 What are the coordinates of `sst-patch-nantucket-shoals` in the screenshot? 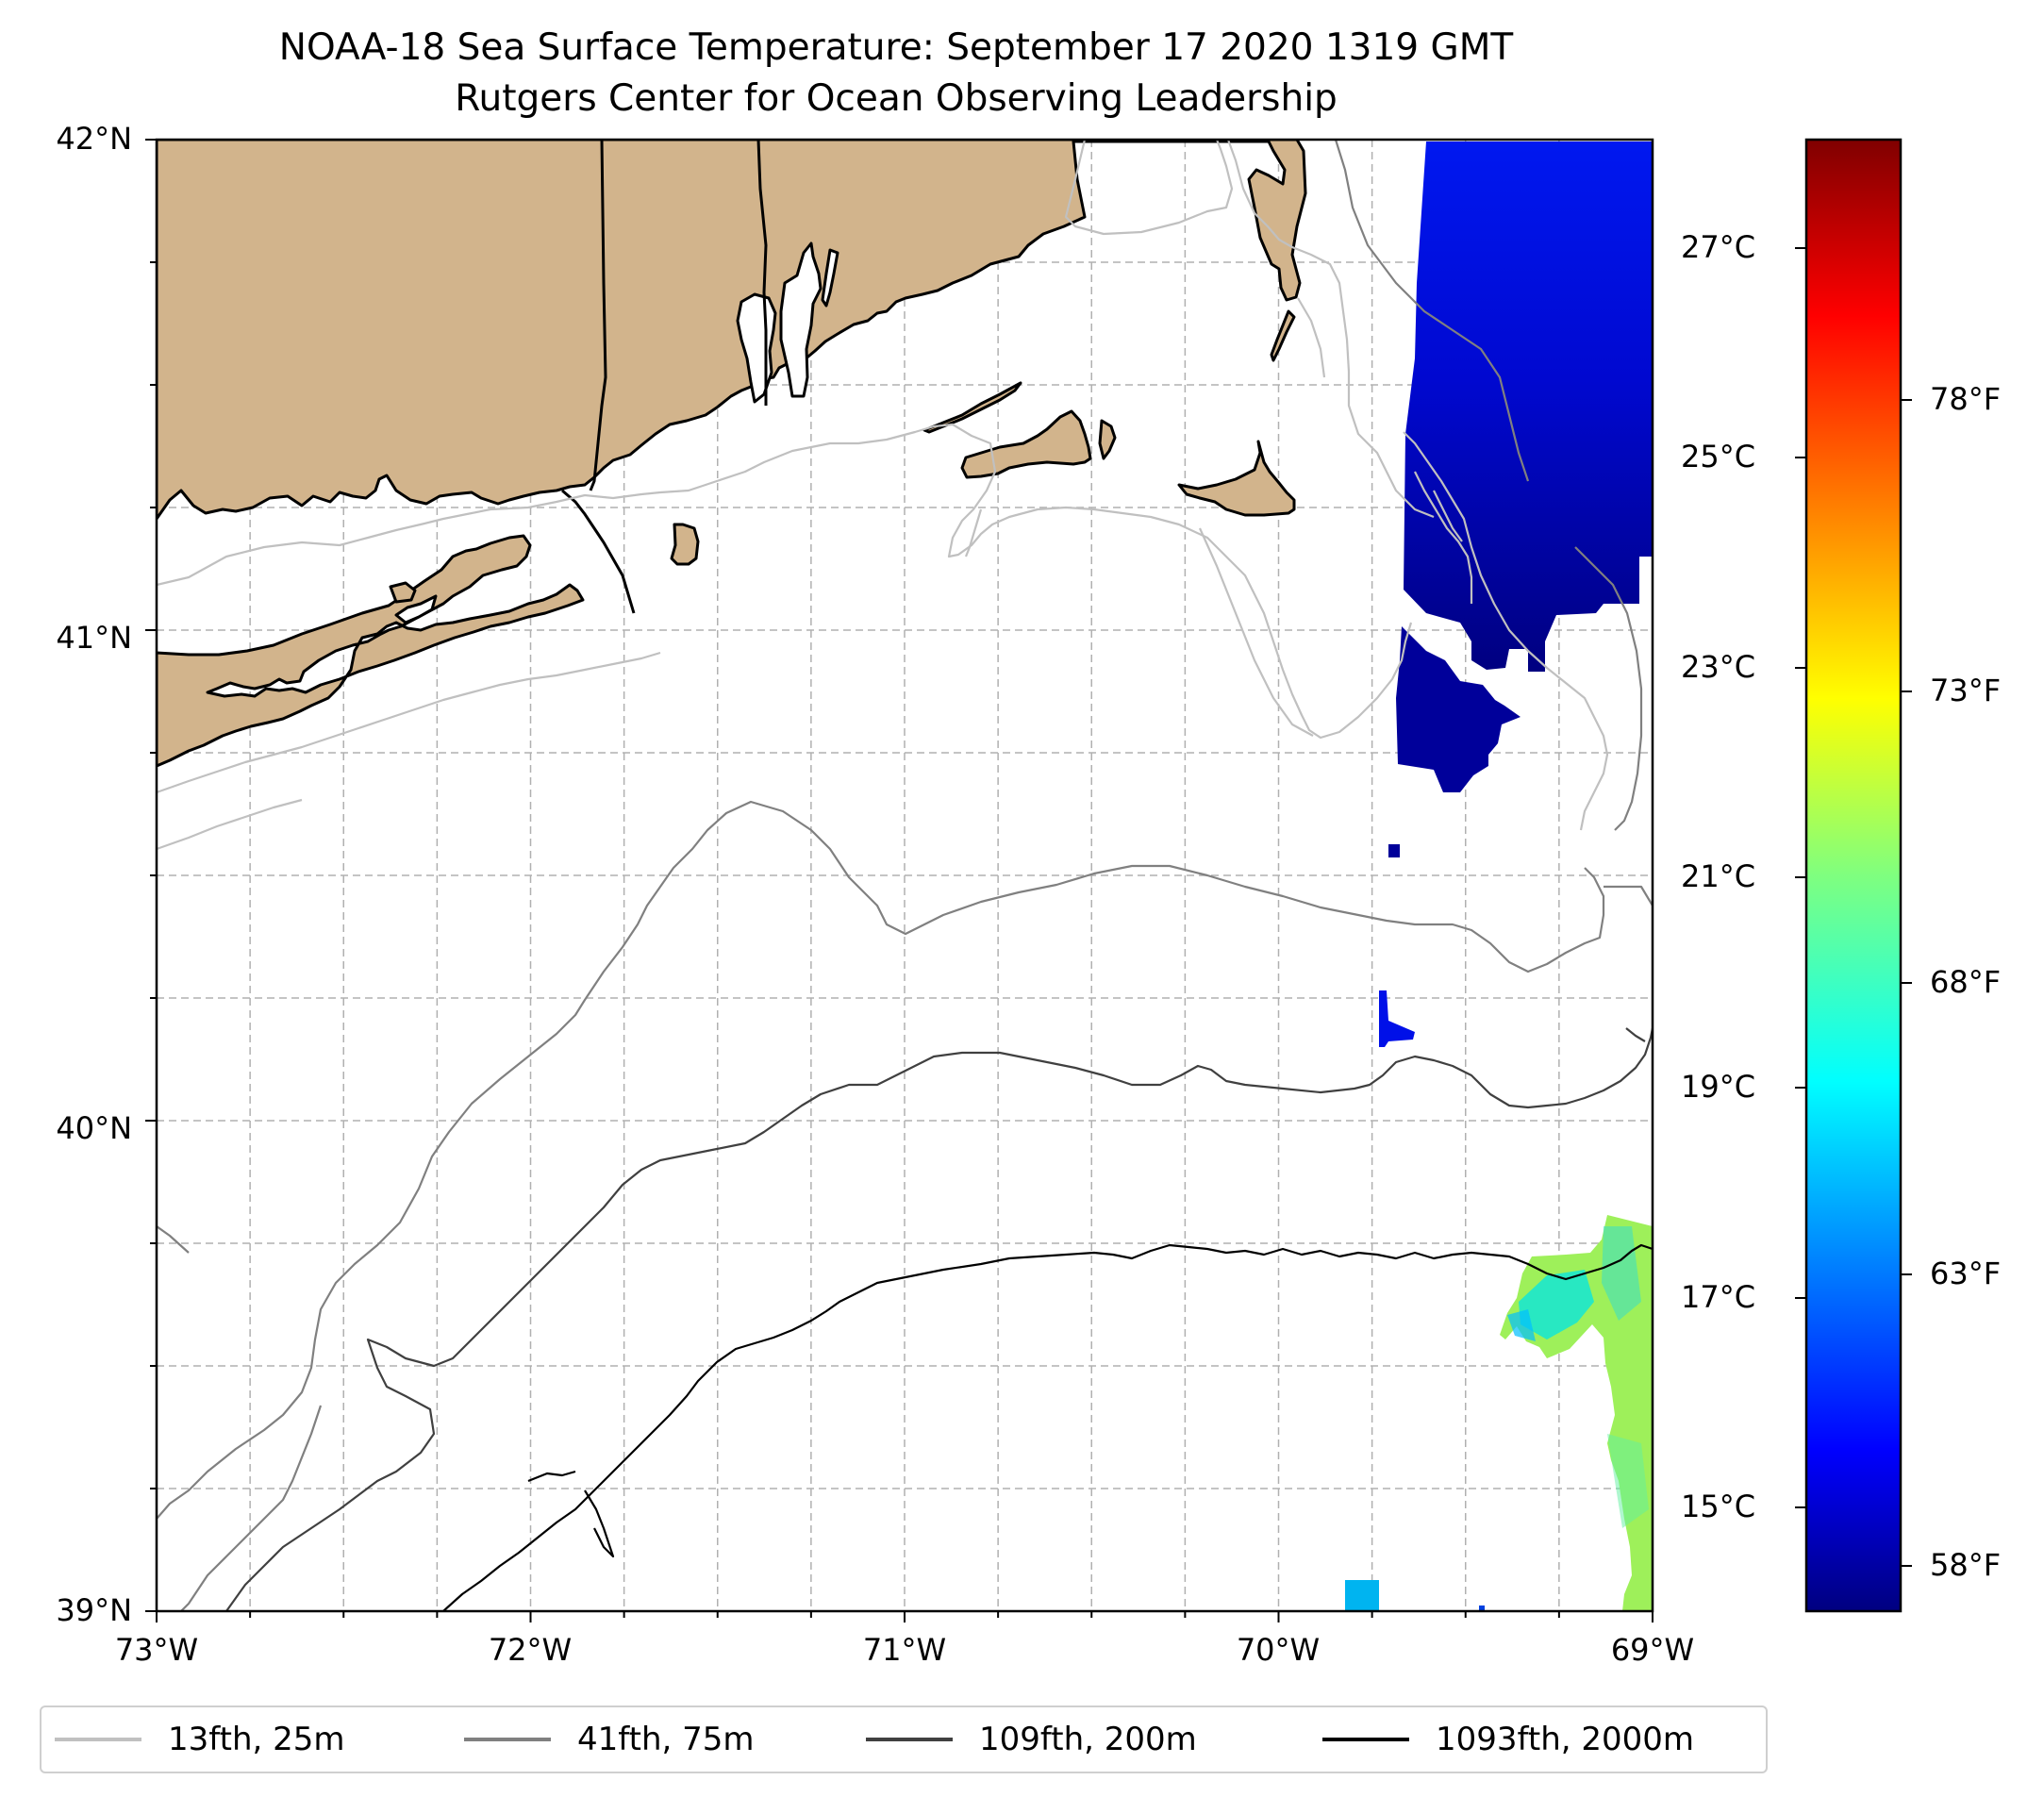 It's located at (1459, 709).